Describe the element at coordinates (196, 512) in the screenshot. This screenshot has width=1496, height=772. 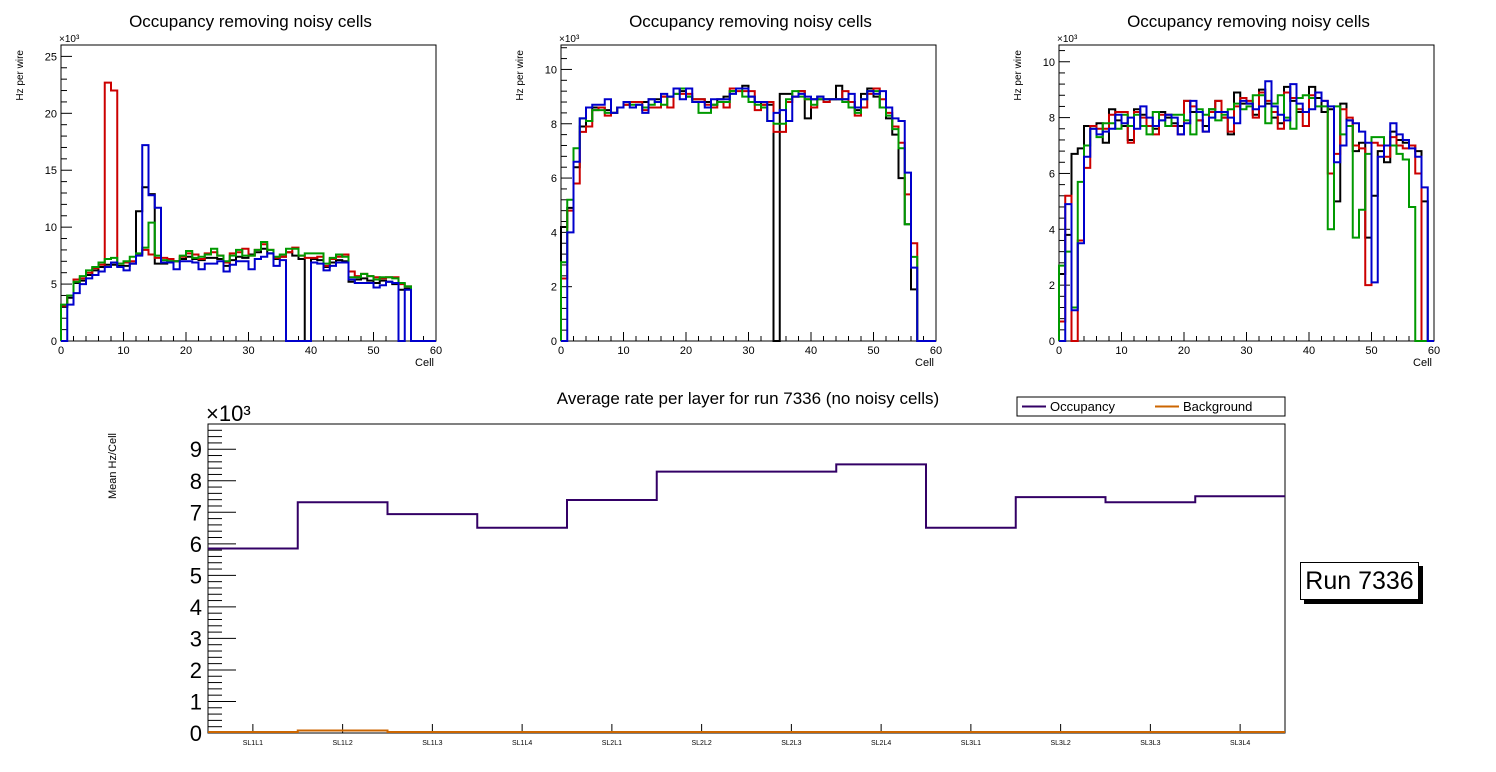
I see `y-tick-label: 7` at that location.